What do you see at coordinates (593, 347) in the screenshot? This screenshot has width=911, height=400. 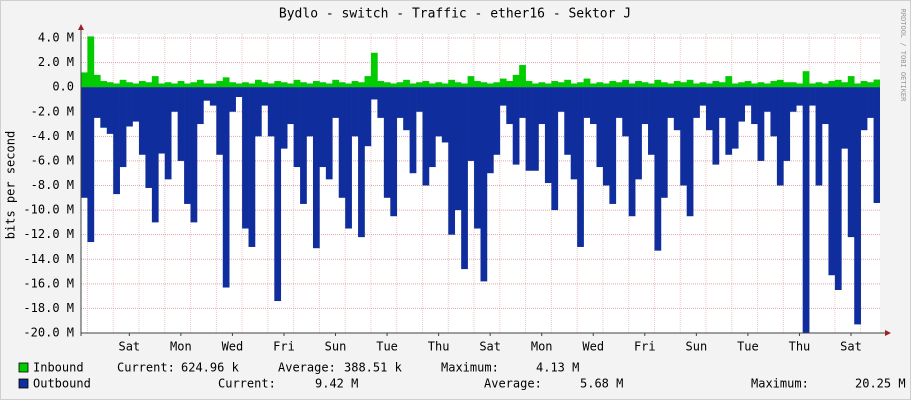 I see `x-tick-label: Wed` at bounding box center [593, 347].